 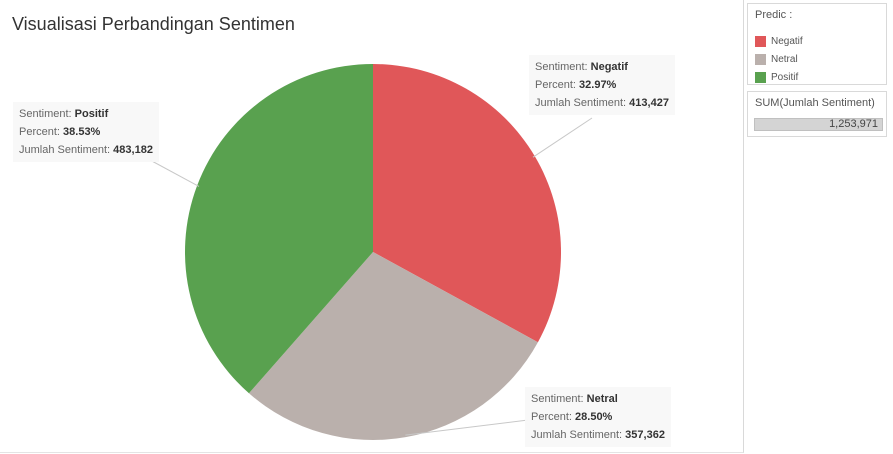 What do you see at coordinates (784, 59) in the screenshot?
I see `legend-label: Netral` at bounding box center [784, 59].